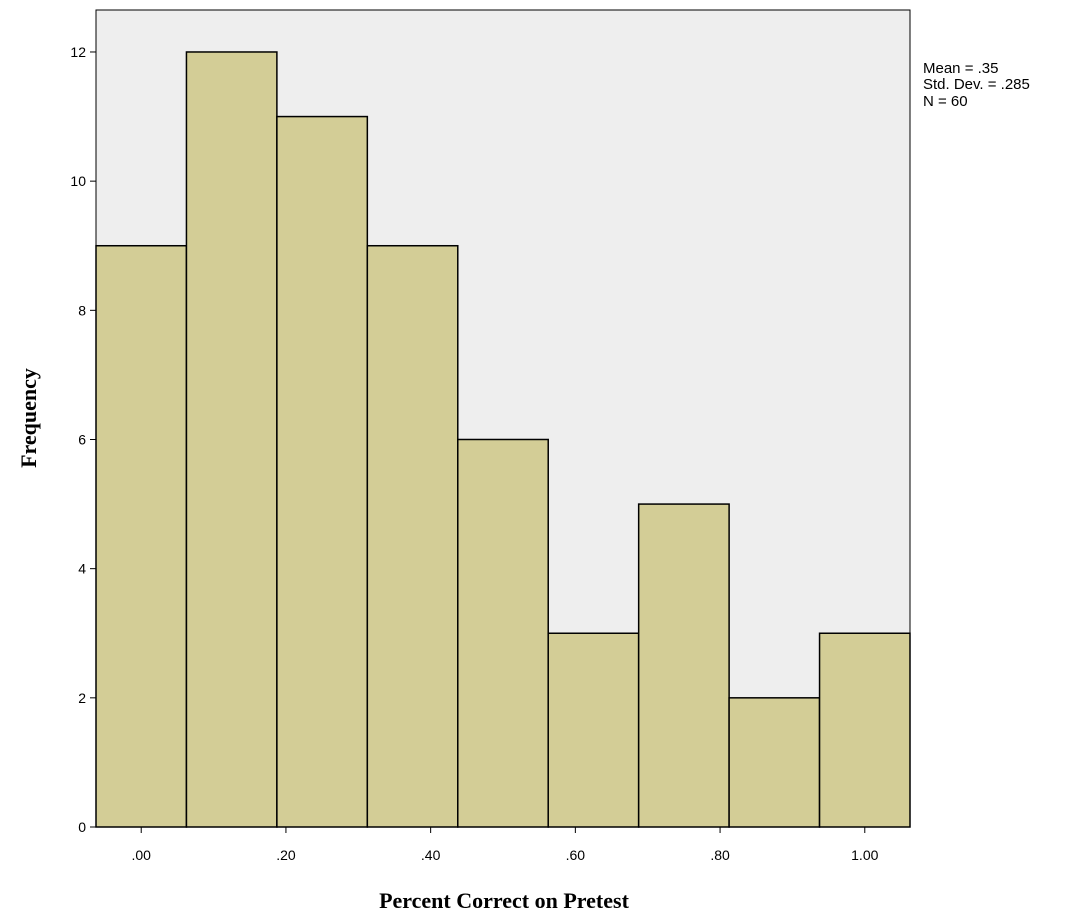 Image resolution: width=1083 pixels, height=920 pixels. I want to click on x-tick-label: .20, so click(286, 855).